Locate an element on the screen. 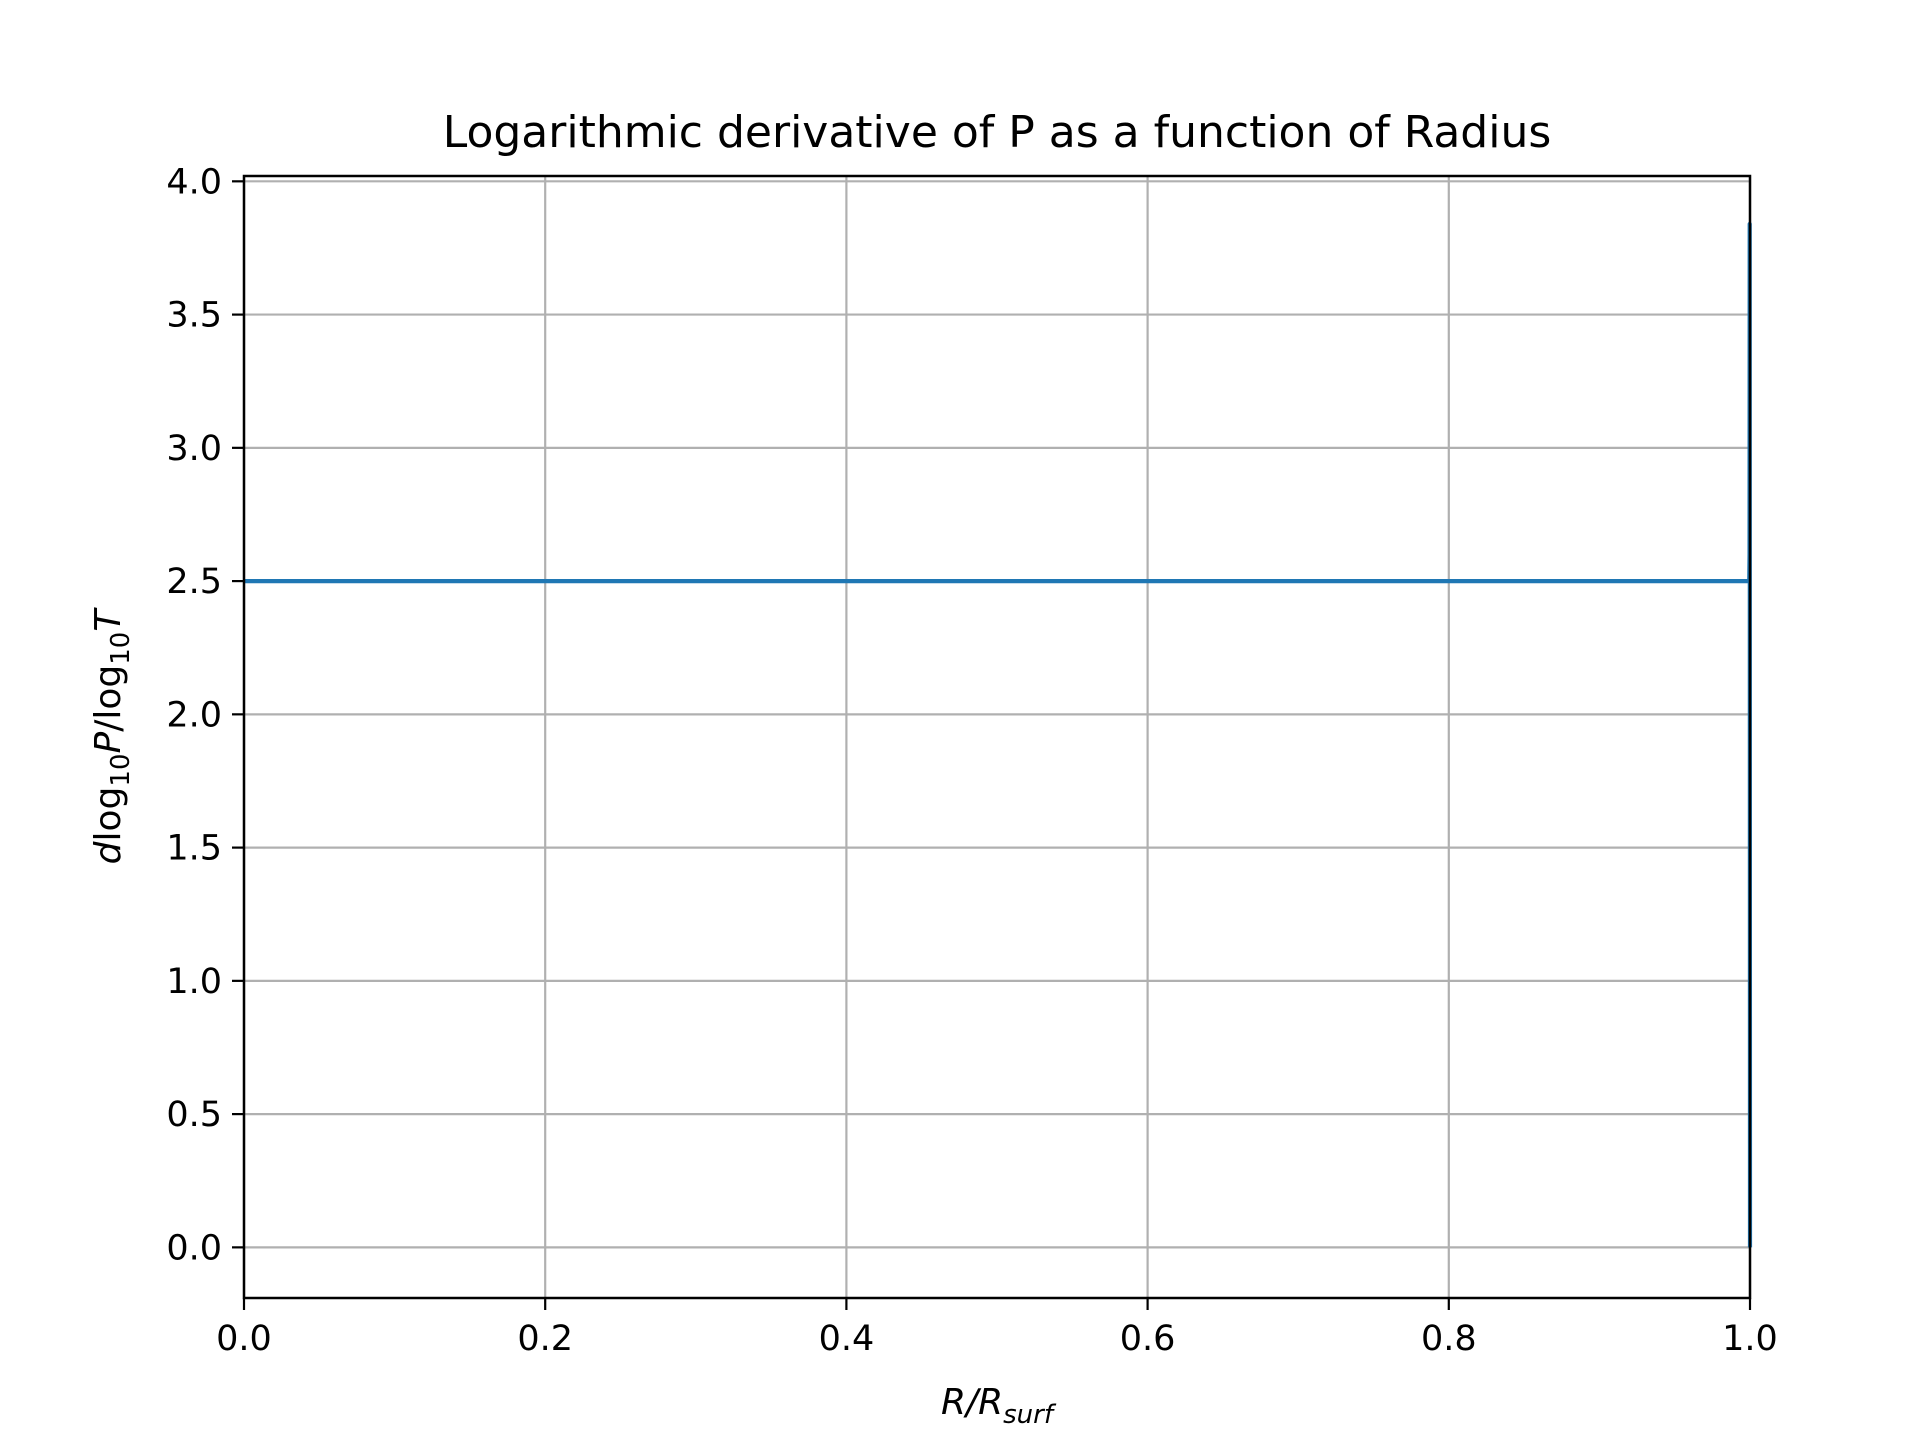 Image resolution: width=1920 pixels, height=1444 pixels. y-tick-label: 2.0 is located at coordinates (194, 715).